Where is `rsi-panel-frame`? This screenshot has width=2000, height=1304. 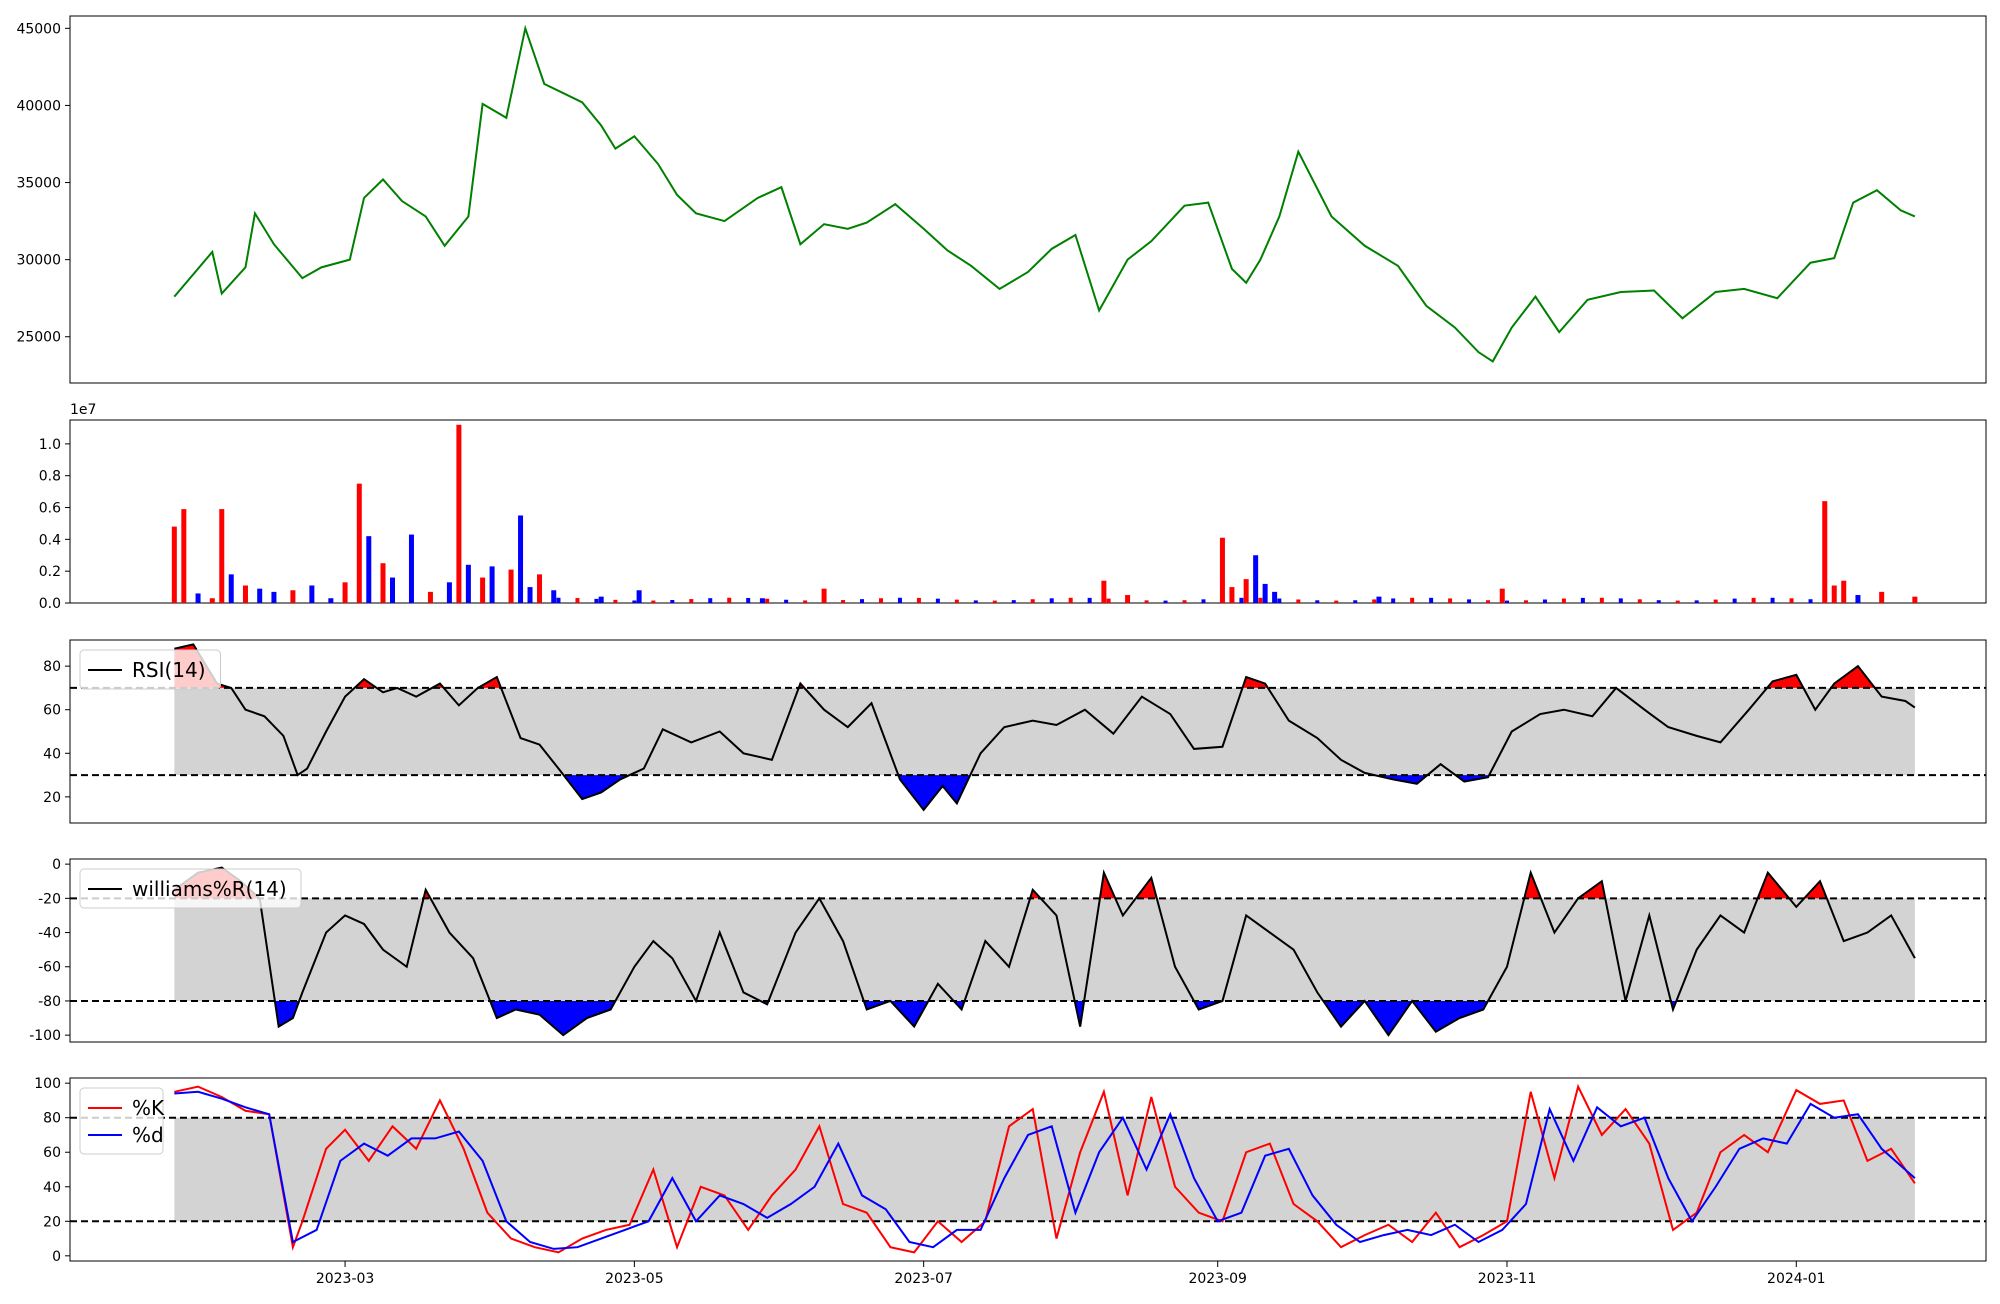 rsi-panel-frame is located at coordinates (1028, 731).